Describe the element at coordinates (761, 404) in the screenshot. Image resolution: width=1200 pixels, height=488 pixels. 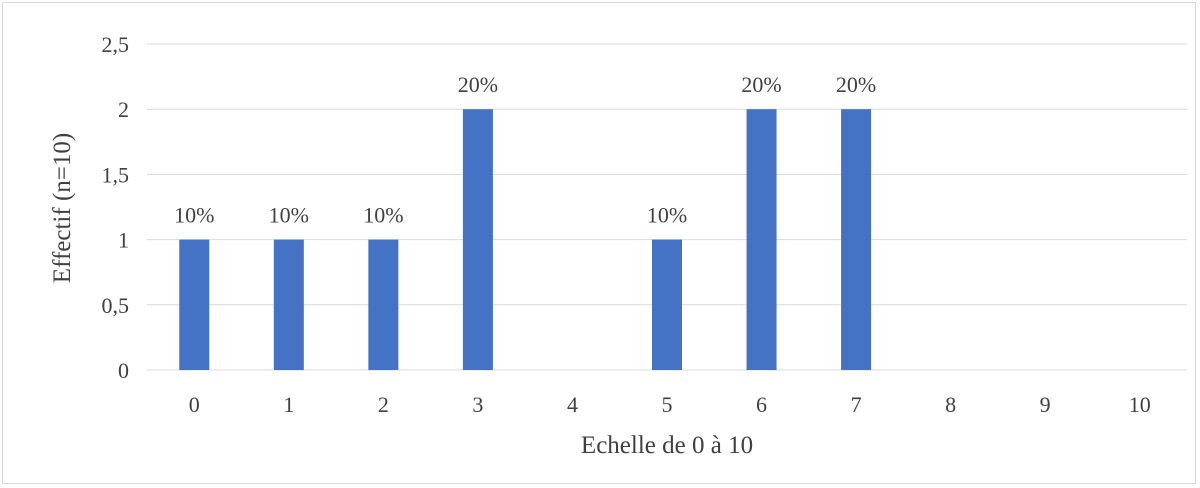
I see `x-tick-label: 6` at that location.